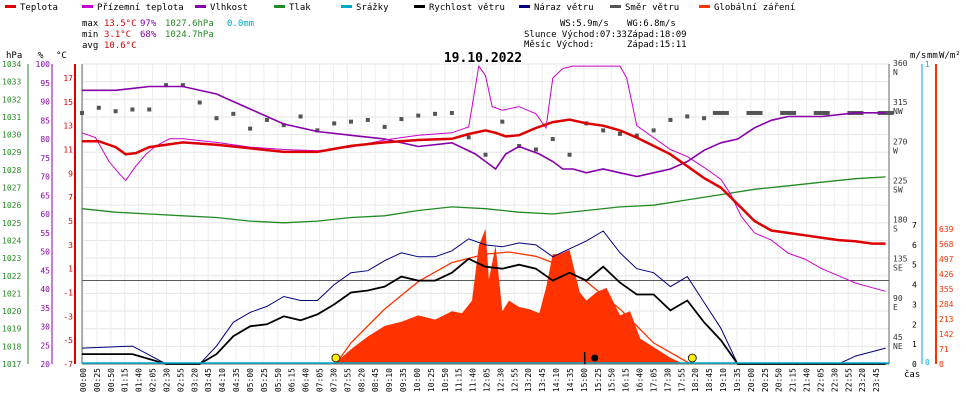 This screenshot has height=404, width=966. What do you see at coordinates (45, 83) in the screenshot?
I see `pct-tick-label: 95` at bounding box center [45, 83].